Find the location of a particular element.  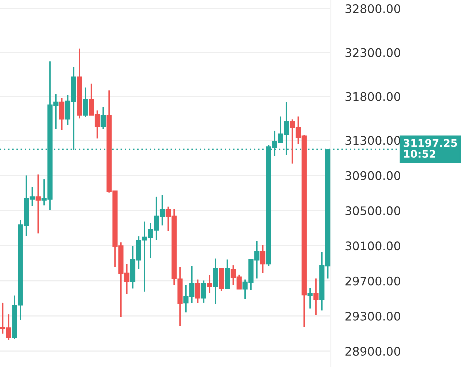

ref-line-label: 31197.25 is located at coordinates (431, 143).